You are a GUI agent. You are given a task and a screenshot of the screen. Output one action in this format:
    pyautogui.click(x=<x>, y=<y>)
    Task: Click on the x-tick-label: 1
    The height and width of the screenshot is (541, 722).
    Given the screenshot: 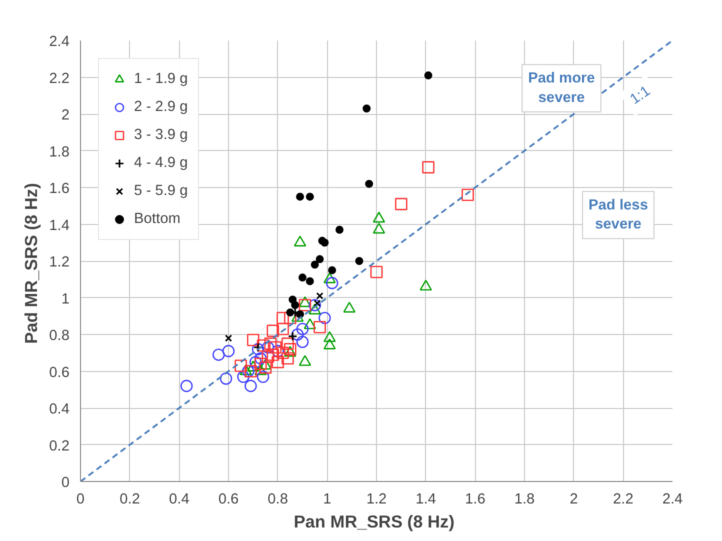 What is the action you would take?
    pyautogui.click(x=327, y=500)
    